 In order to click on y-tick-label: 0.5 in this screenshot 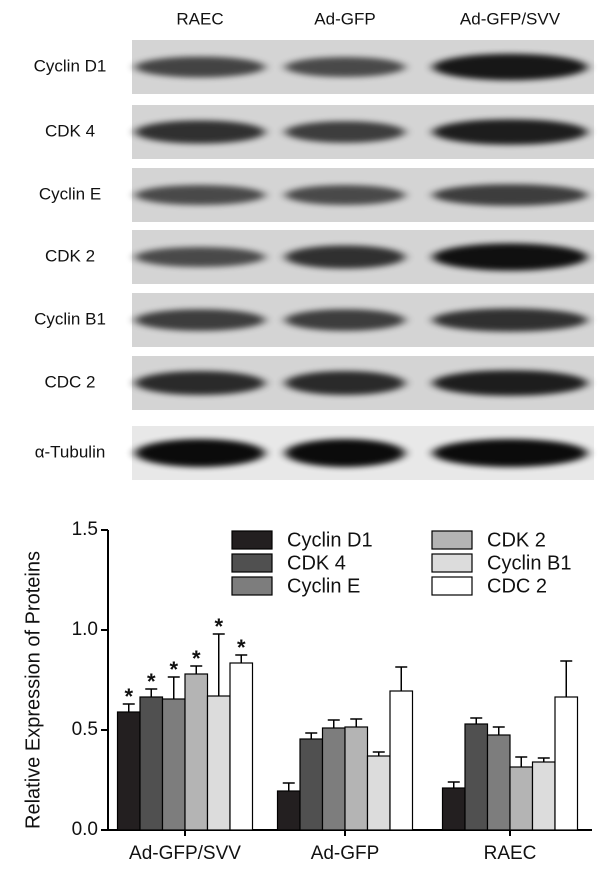, I will do `click(85, 729)`.